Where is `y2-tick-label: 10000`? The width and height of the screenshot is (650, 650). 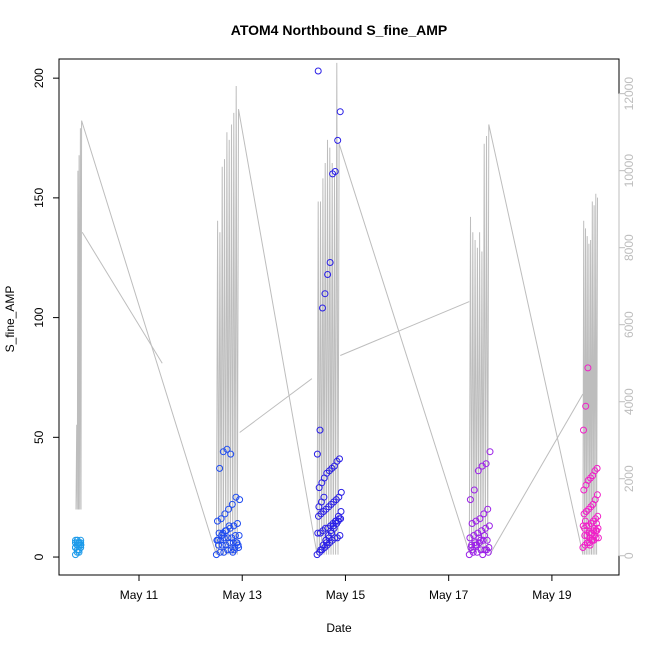
y2-tick-label: 10000 is located at coordinates (629, 171).